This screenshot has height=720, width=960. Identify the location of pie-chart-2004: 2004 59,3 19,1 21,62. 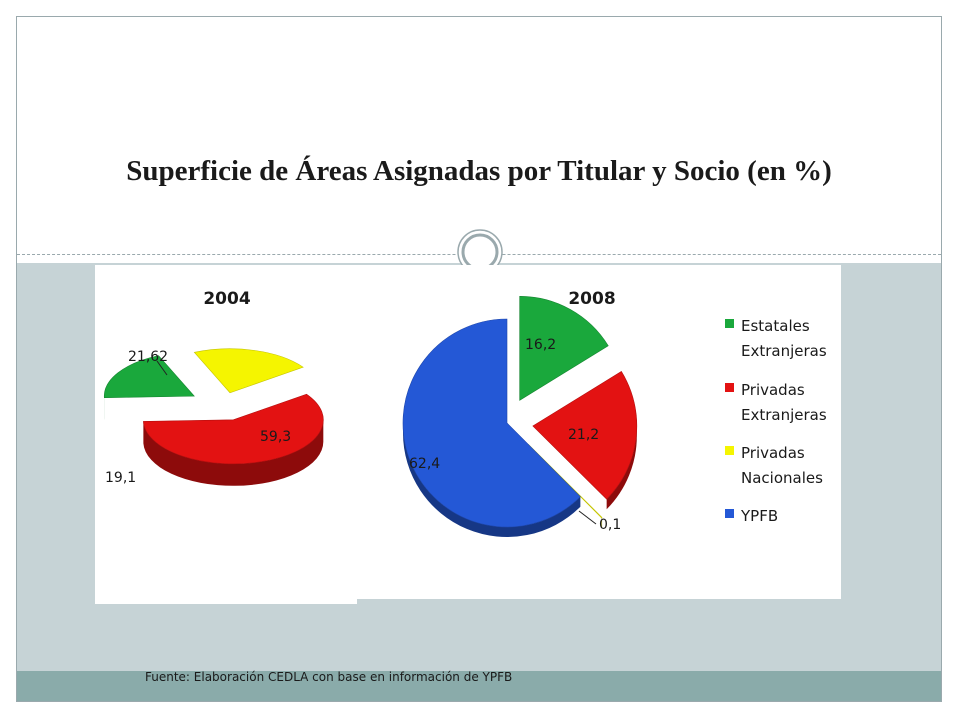
(214, 387).